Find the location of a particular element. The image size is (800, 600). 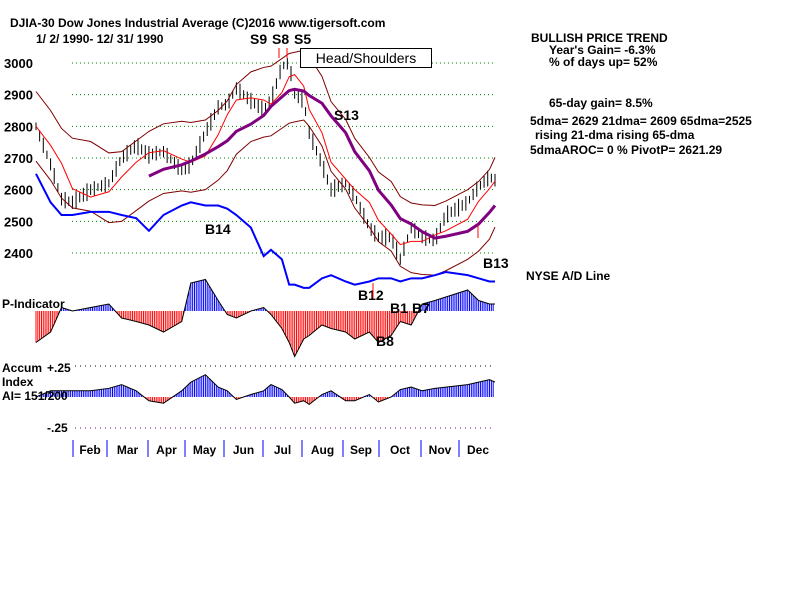

y-tick-label: 2700 is located at coordinates (18, 158).